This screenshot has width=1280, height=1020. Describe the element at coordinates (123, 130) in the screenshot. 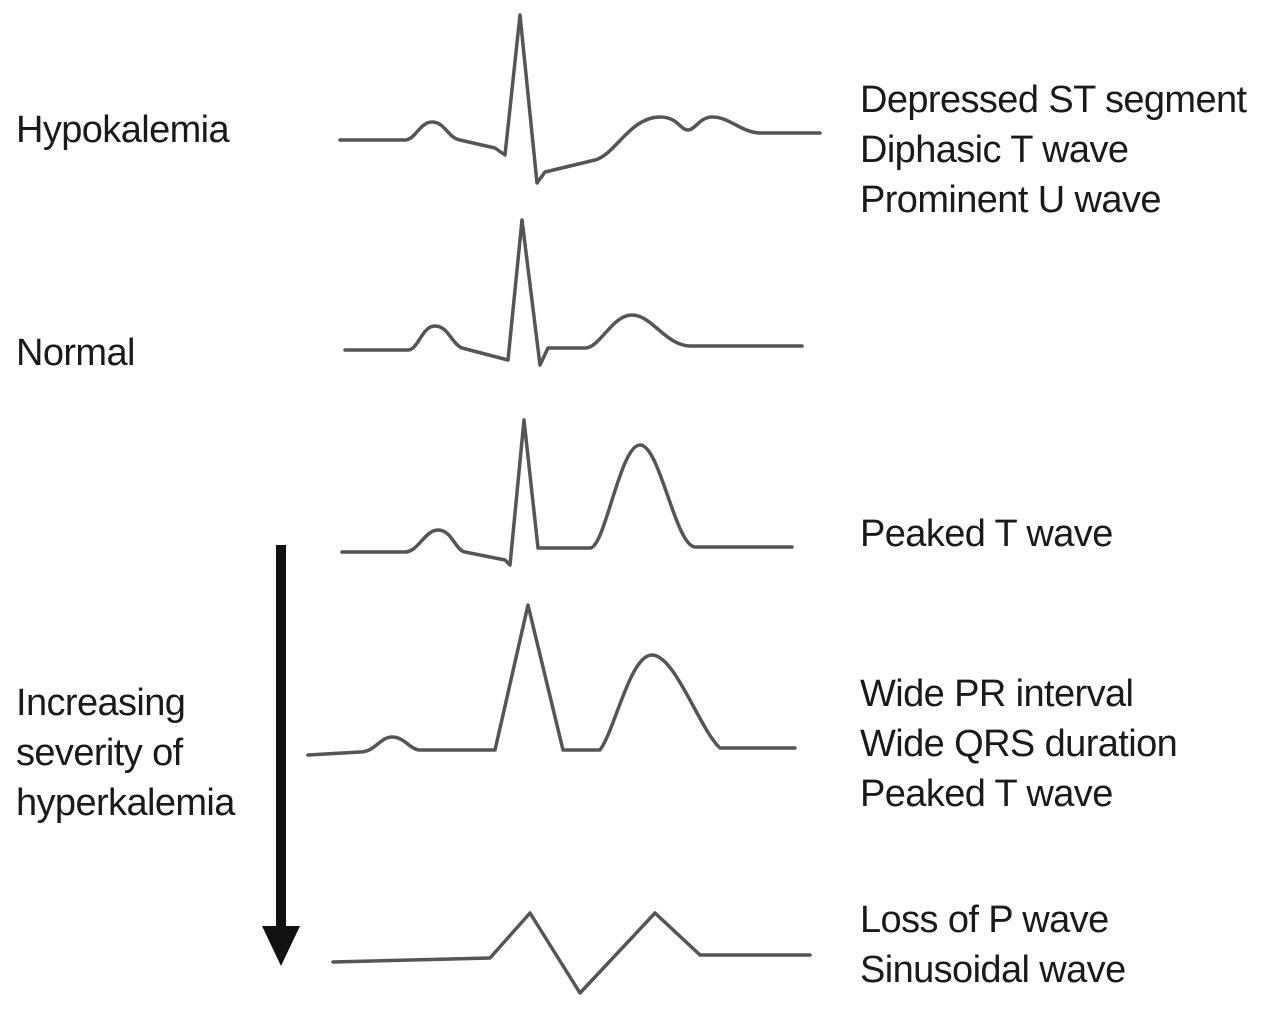

I see `row-label: Hypokalemia` at that location.